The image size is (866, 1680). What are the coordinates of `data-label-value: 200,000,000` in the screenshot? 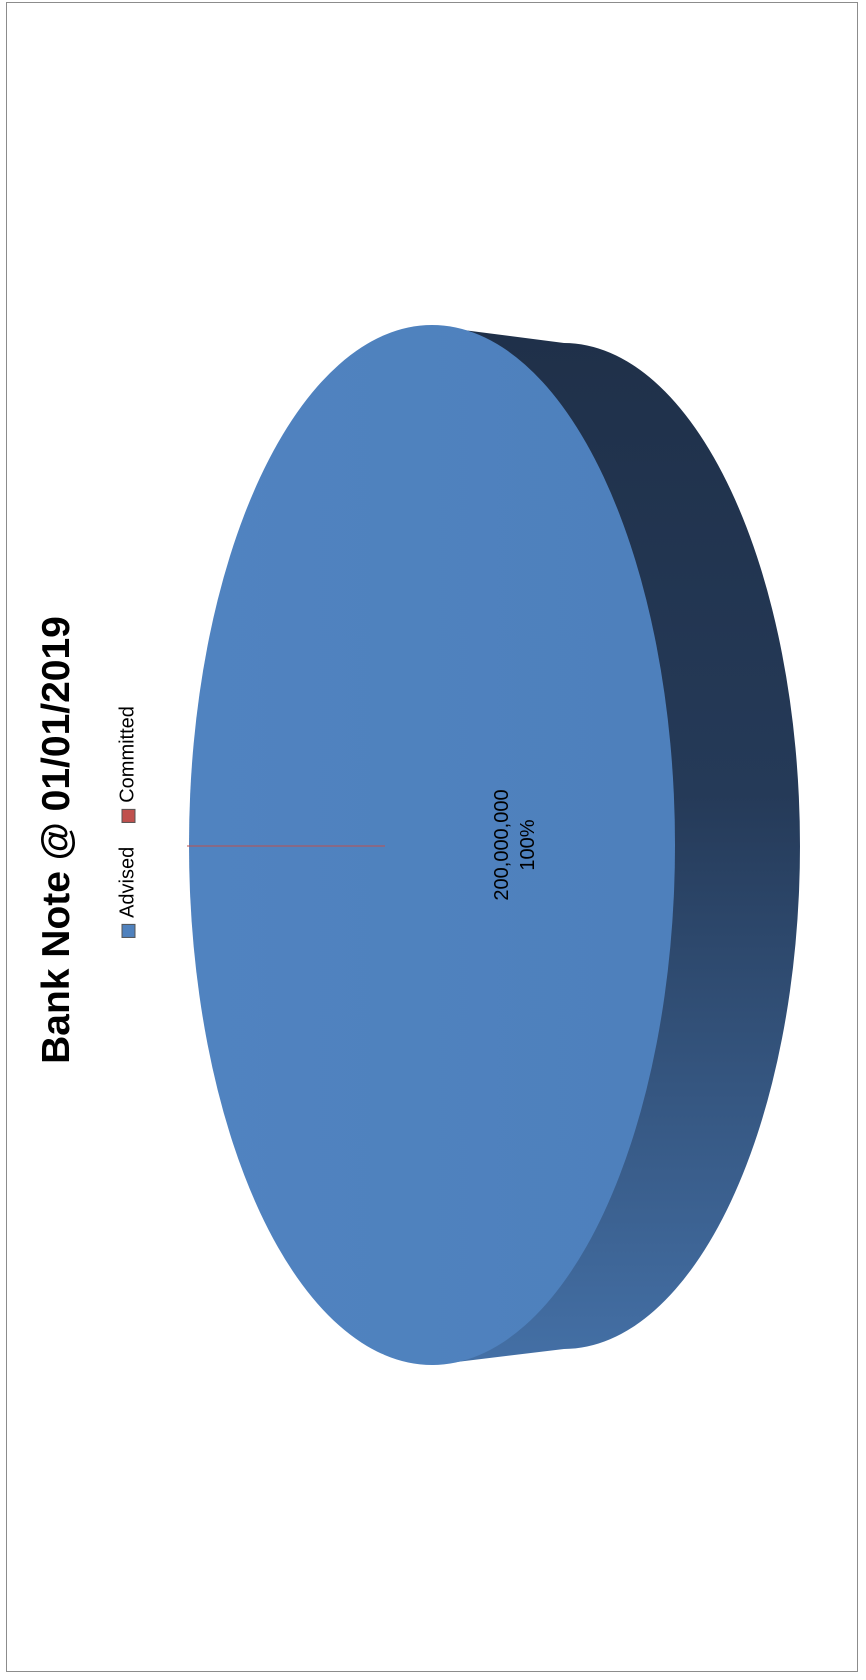 It's located at (502, 844).